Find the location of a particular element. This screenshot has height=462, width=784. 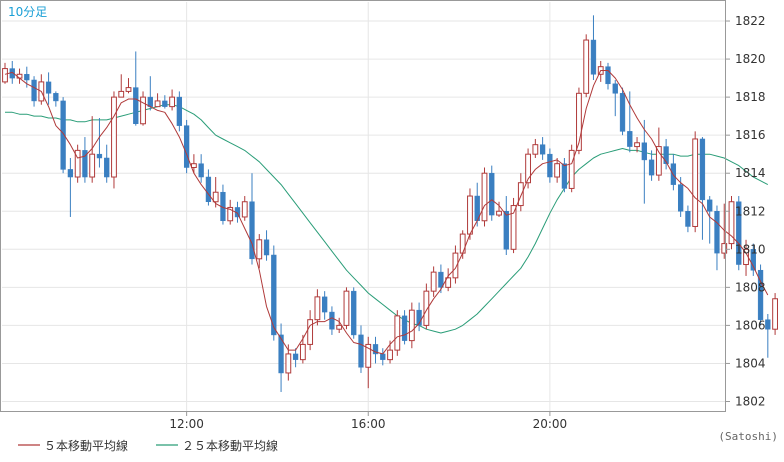

y-tick-label: 1804 is located at coordinates (750, 363).